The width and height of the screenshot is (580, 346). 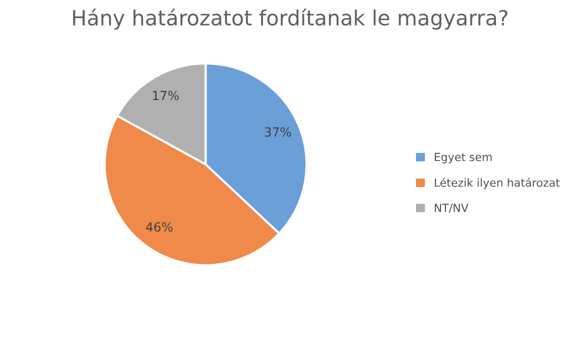 What do you see at coordinates (463, 158) in the screenshot?
I see `legend-label: Egyet sem` at bounding box center [463, 158].